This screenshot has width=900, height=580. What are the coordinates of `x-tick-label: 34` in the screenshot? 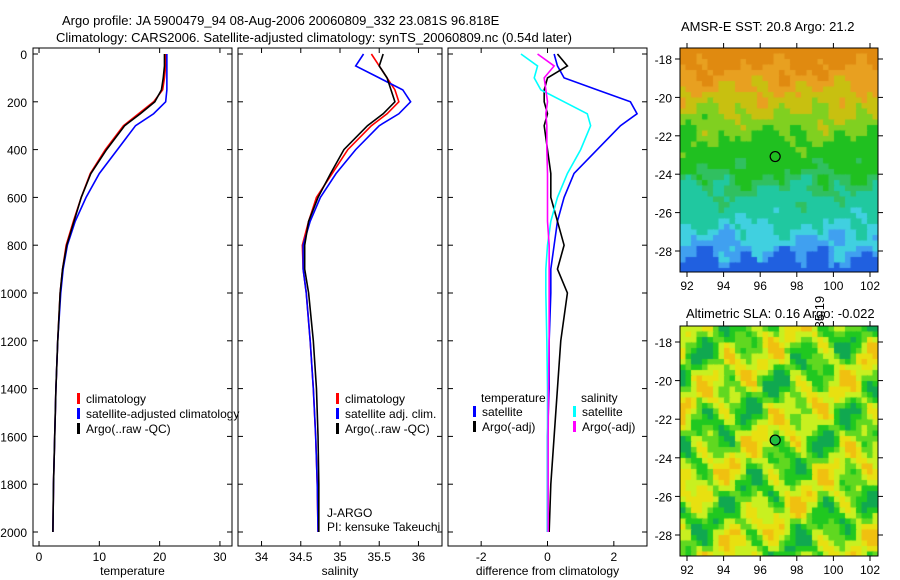 It's located at (262, 557).